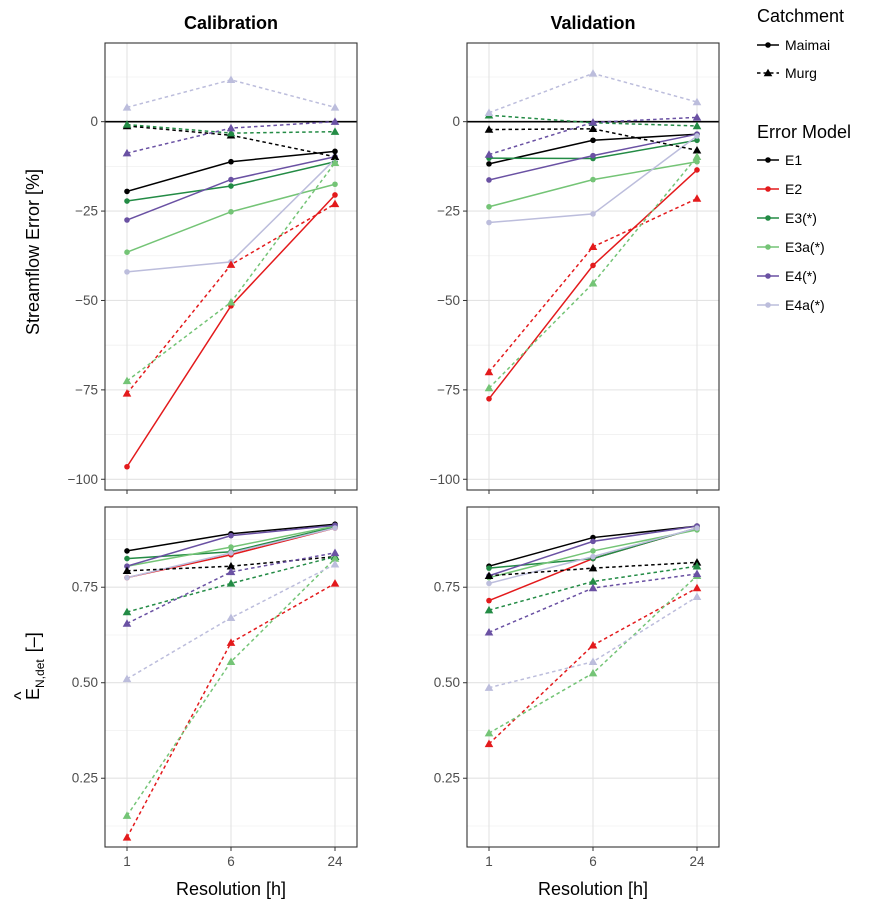 Image resolution: width=879 pixels, height=905 pixels. I want to click on point-e2-maimai-1h, so click(489, 399).